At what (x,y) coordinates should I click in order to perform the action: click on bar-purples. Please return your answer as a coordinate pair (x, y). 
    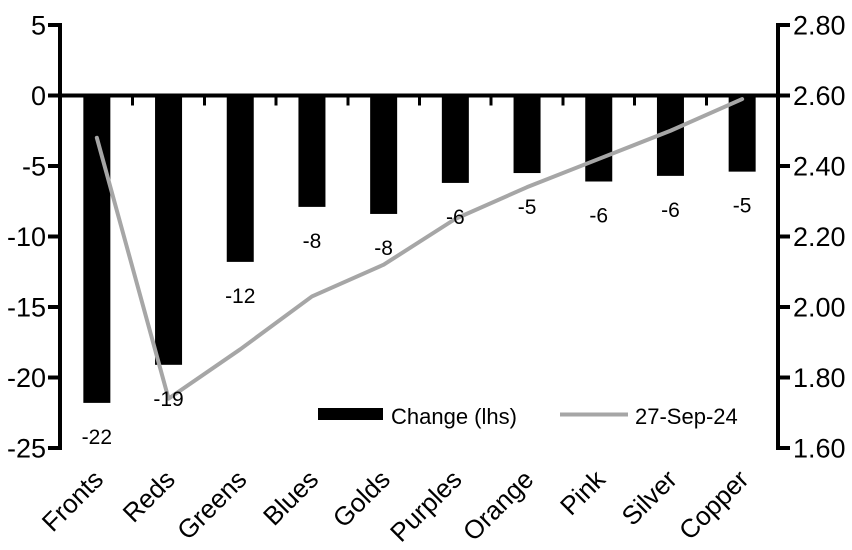
    Looking at the image, I should click on (455, 139).